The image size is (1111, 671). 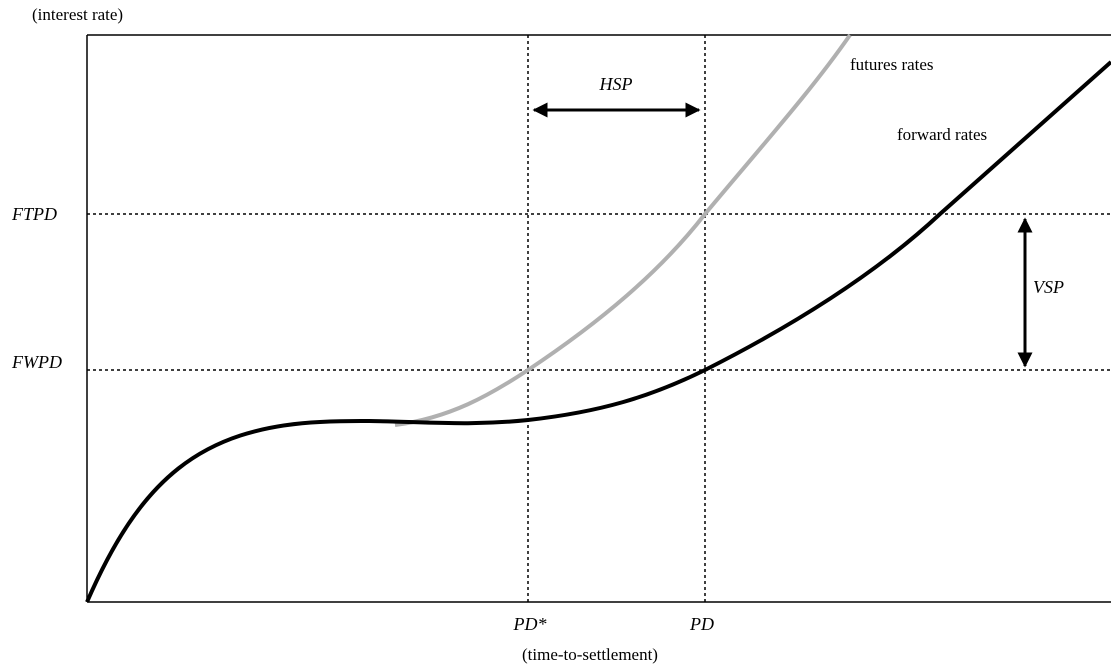 I want to click on pd-label: PD, so click(x=701, y=624).